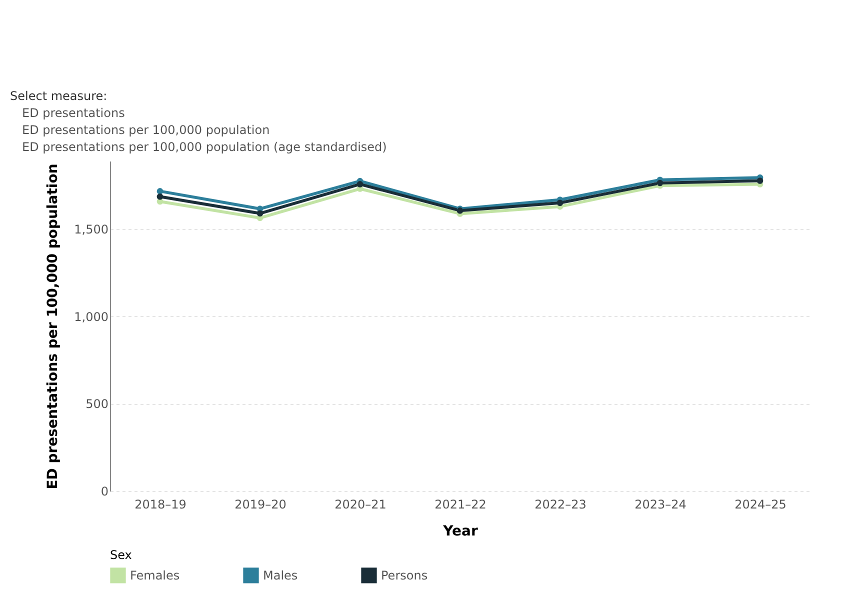 The height and width of the screenshot is (600, 860). Describe the element at coordinates (53, 327) in the screenshot. I see `y-axis-title: ED presentations per 100,000 population` at that location.